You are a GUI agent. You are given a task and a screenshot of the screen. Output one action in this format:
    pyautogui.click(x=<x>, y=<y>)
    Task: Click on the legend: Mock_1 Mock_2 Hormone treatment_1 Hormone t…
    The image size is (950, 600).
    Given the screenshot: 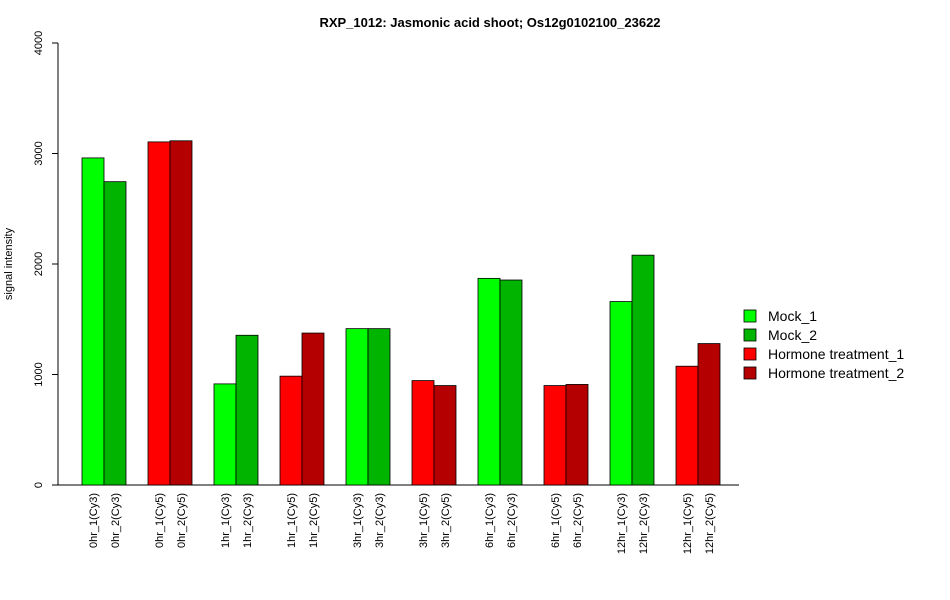 What is the action you would take?
    pyautogui.click(x=823, y=344)
    